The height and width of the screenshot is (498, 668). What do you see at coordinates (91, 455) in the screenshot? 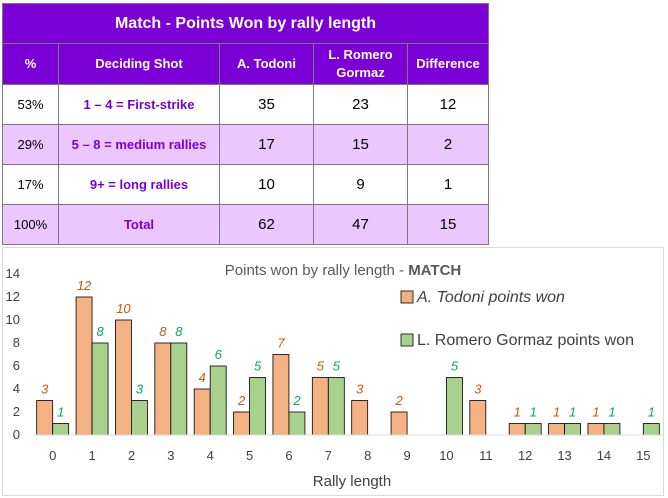
I see `x-tick-label: 1` at bounding box center [91, 455].